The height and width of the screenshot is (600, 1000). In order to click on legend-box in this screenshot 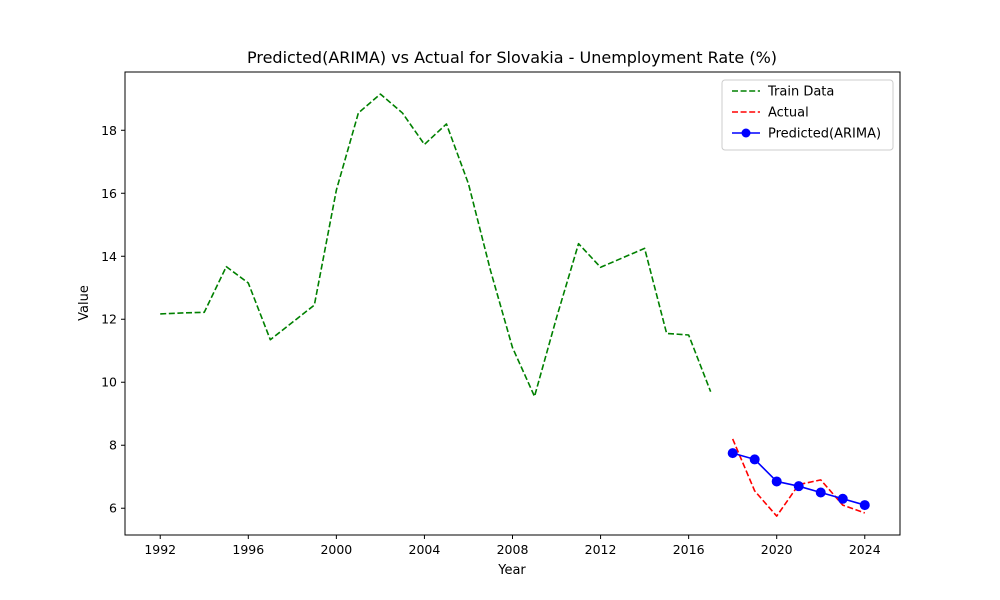, I will do `click(807, 115)`.